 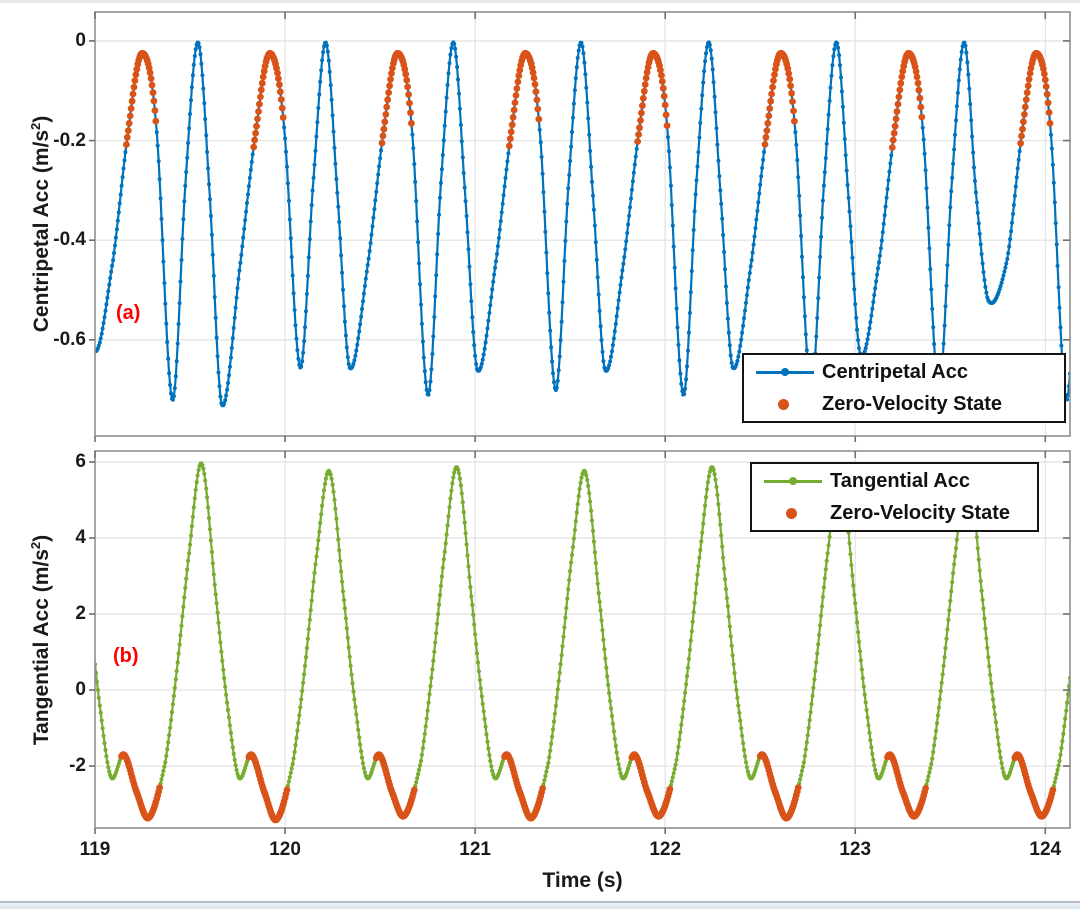 What do you see at coordinates (540, 1) in the screenshot?
I see `window-top-edge` at bounding box center [540, 1].